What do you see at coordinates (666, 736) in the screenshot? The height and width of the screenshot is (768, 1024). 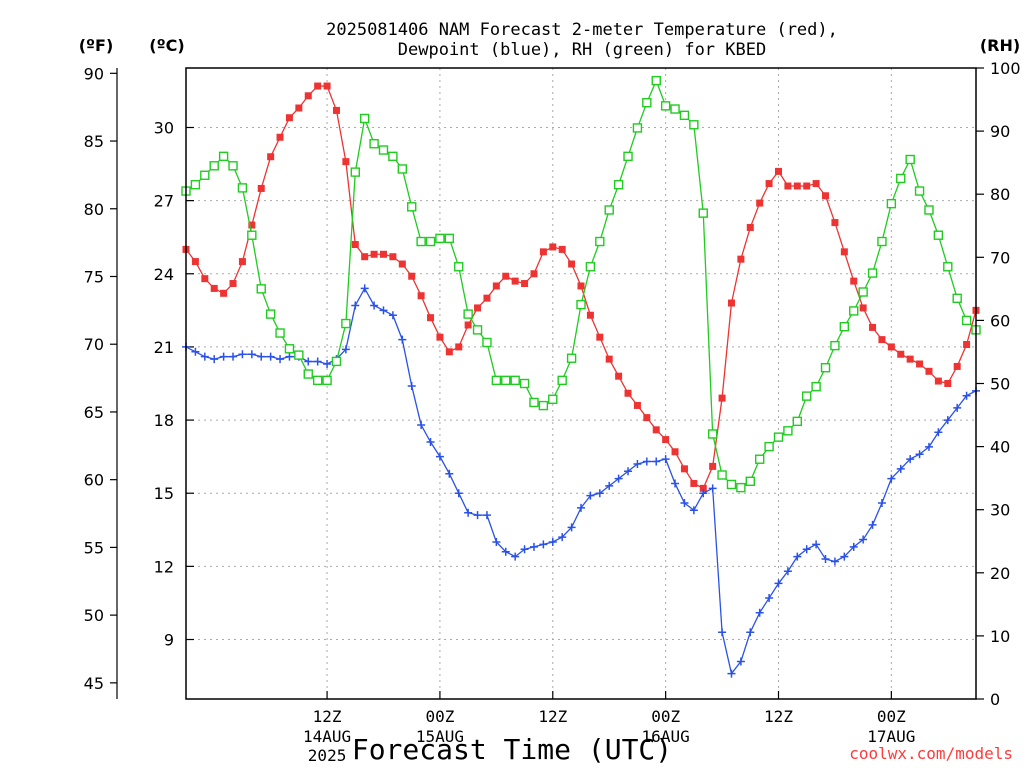 I see `x-date-label: 16AUG` at bounding box center [666, 736].